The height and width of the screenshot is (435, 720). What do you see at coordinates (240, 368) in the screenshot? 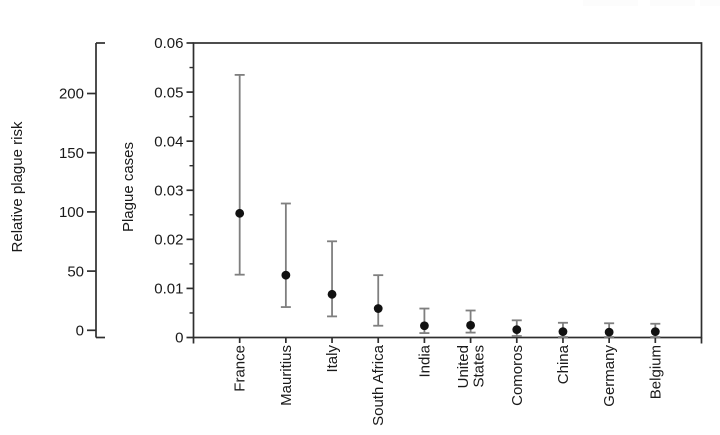
I see `x-axis-category-label: France` at bounding box center [240, 368].